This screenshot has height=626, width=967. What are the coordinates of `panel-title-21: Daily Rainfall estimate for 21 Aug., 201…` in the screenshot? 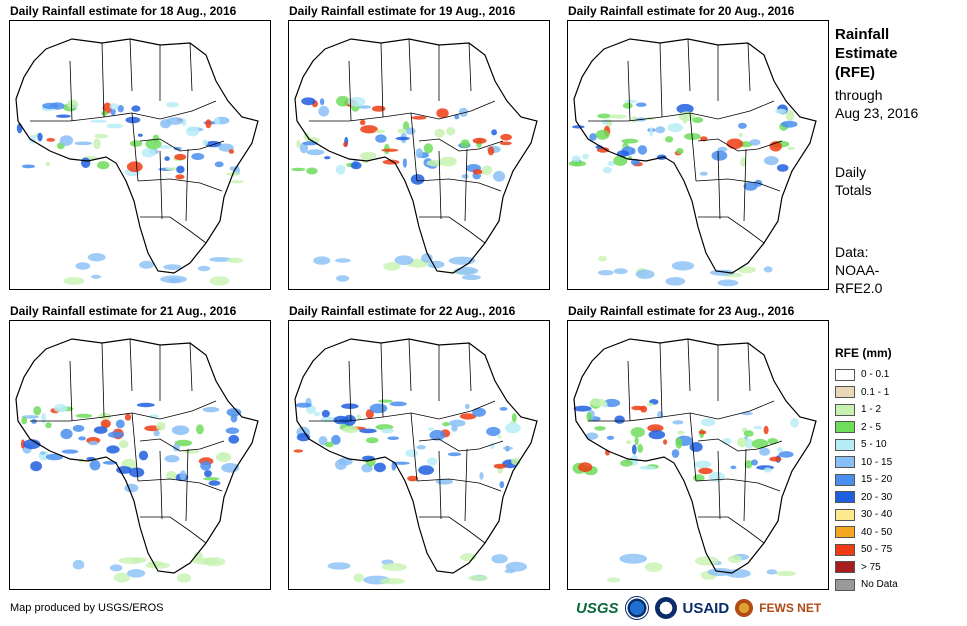 It's located at (123, 311).